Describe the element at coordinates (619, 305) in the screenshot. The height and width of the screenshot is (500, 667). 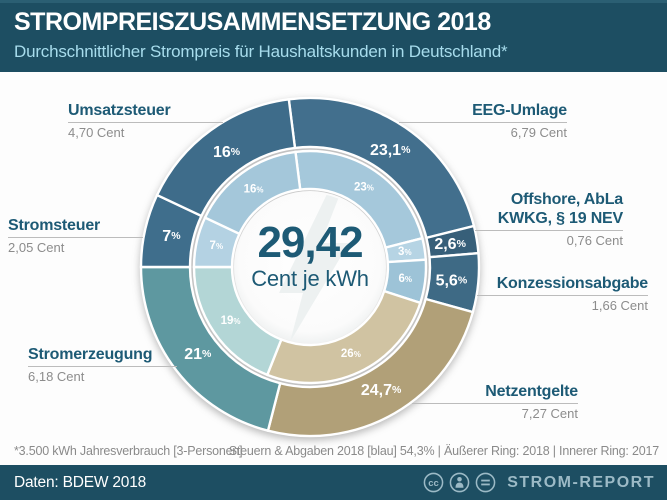
I see `callout-value: 1,66 Cent` at that location.